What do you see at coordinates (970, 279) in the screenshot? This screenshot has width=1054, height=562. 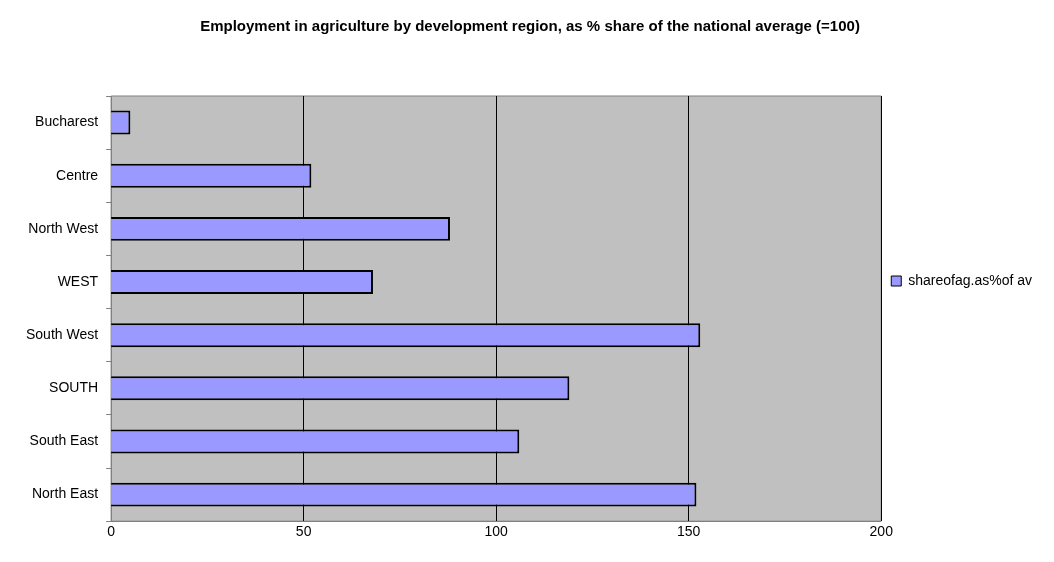 I see `legend-label: shareofag.as%of av` at bounding box center [970, 279].